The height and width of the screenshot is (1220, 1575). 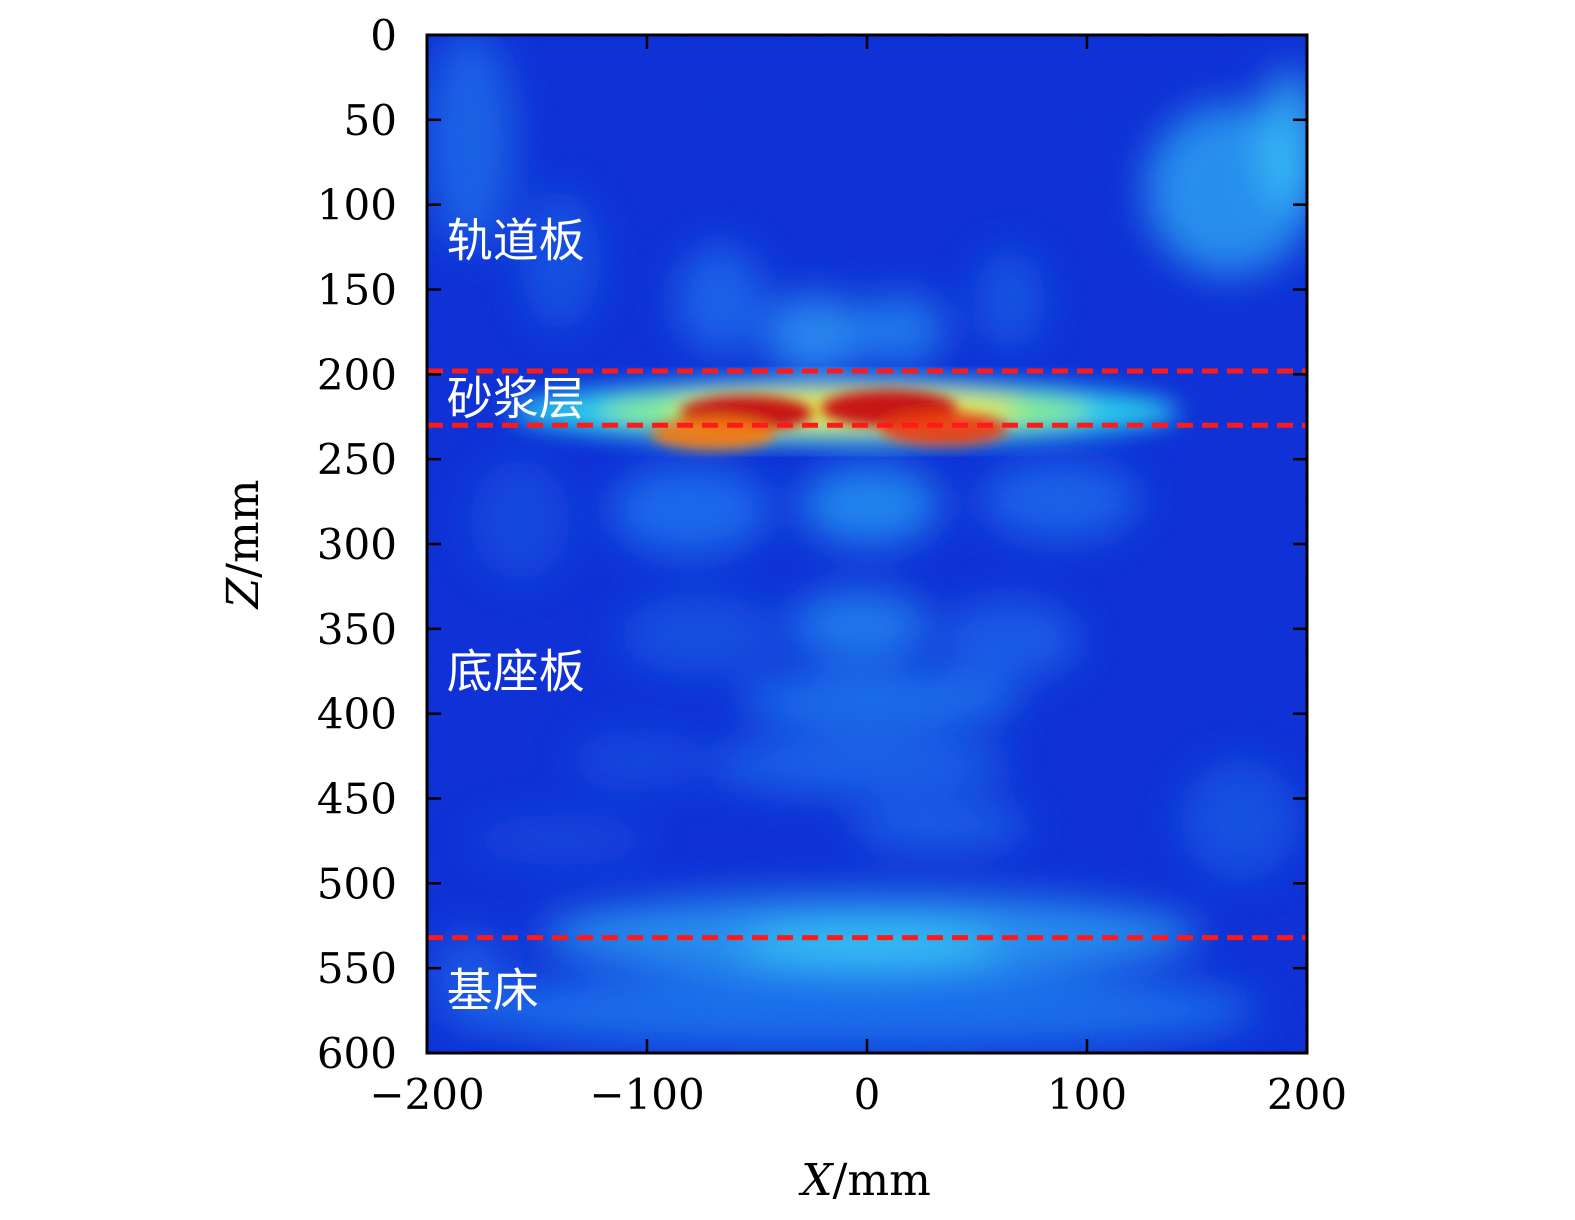 I want to click on x-axis-title-unit: /mm, so click(x=882, y=1180).